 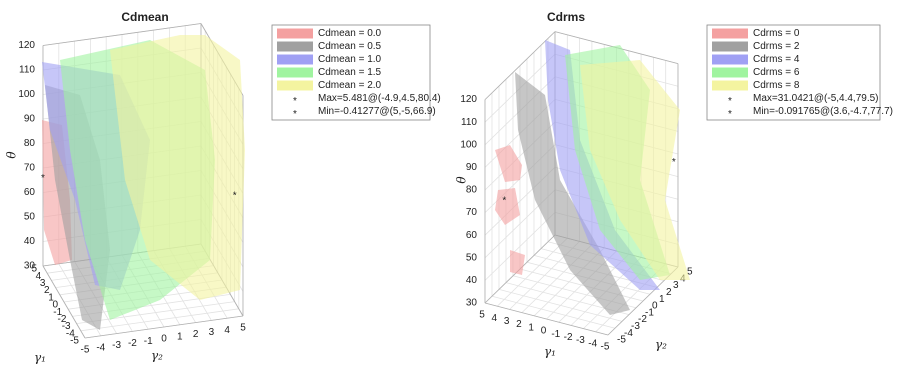 I want to click on z-axis-label: θ, so click(x=462, y=180).